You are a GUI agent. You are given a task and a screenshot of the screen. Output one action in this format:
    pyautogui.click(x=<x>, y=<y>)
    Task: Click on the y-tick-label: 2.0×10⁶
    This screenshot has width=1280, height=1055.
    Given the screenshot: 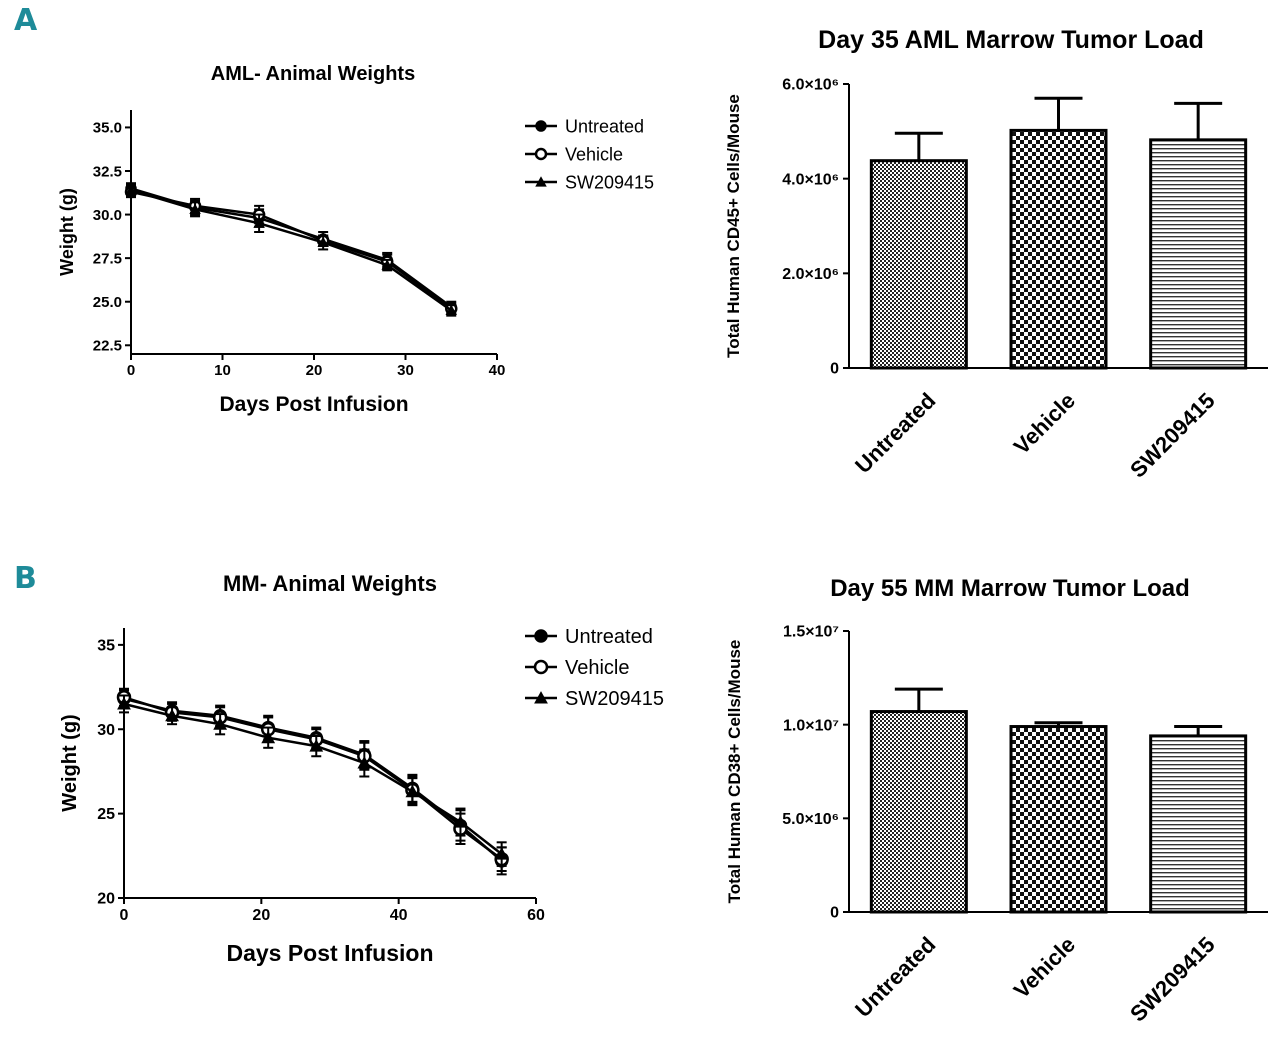 What is the action you would take?
    pyautogui.click(x=810, y=274)
    